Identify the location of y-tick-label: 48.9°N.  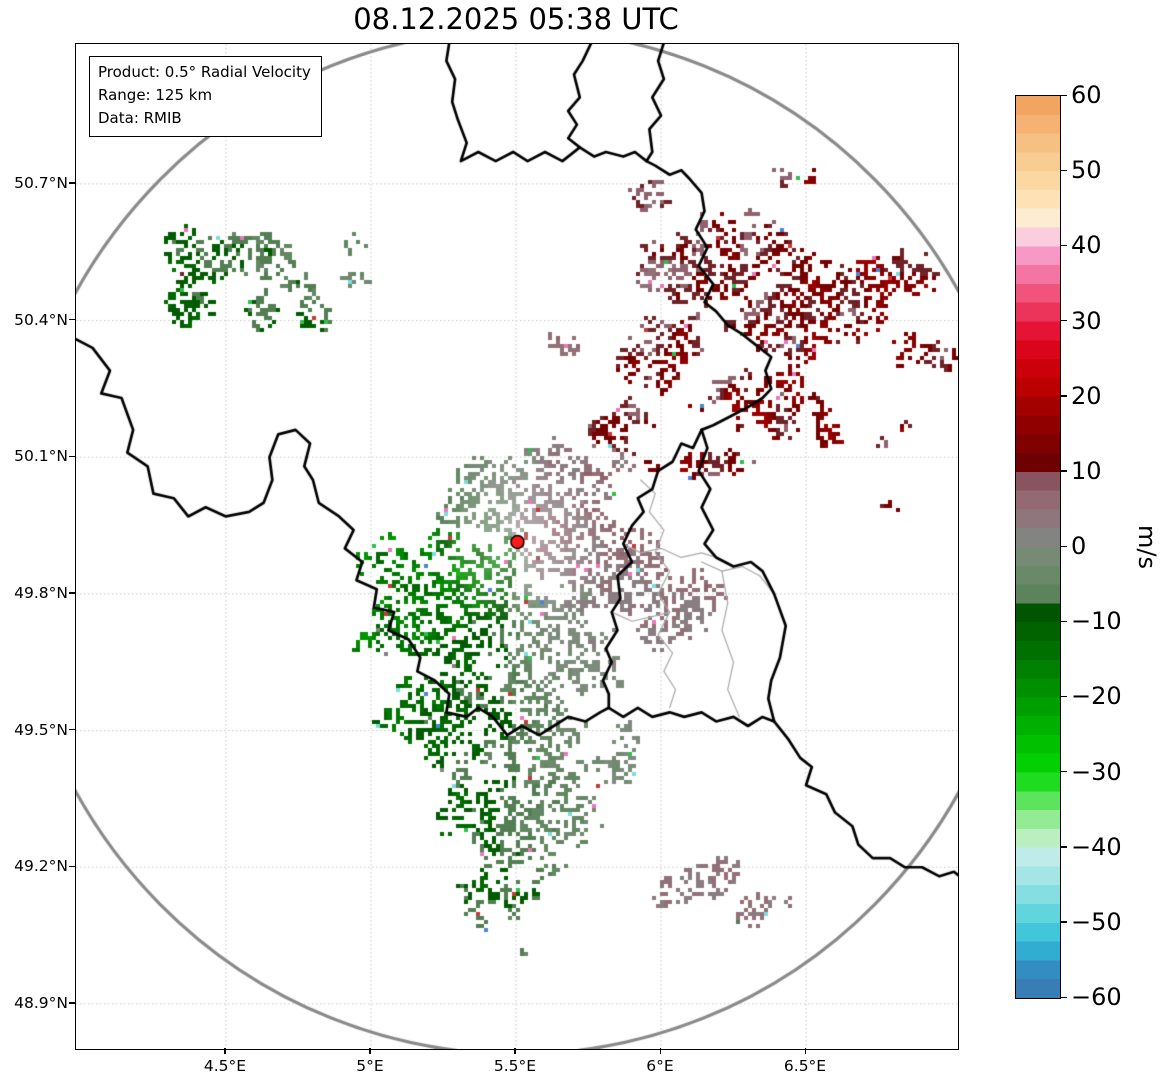
(41, 1002).